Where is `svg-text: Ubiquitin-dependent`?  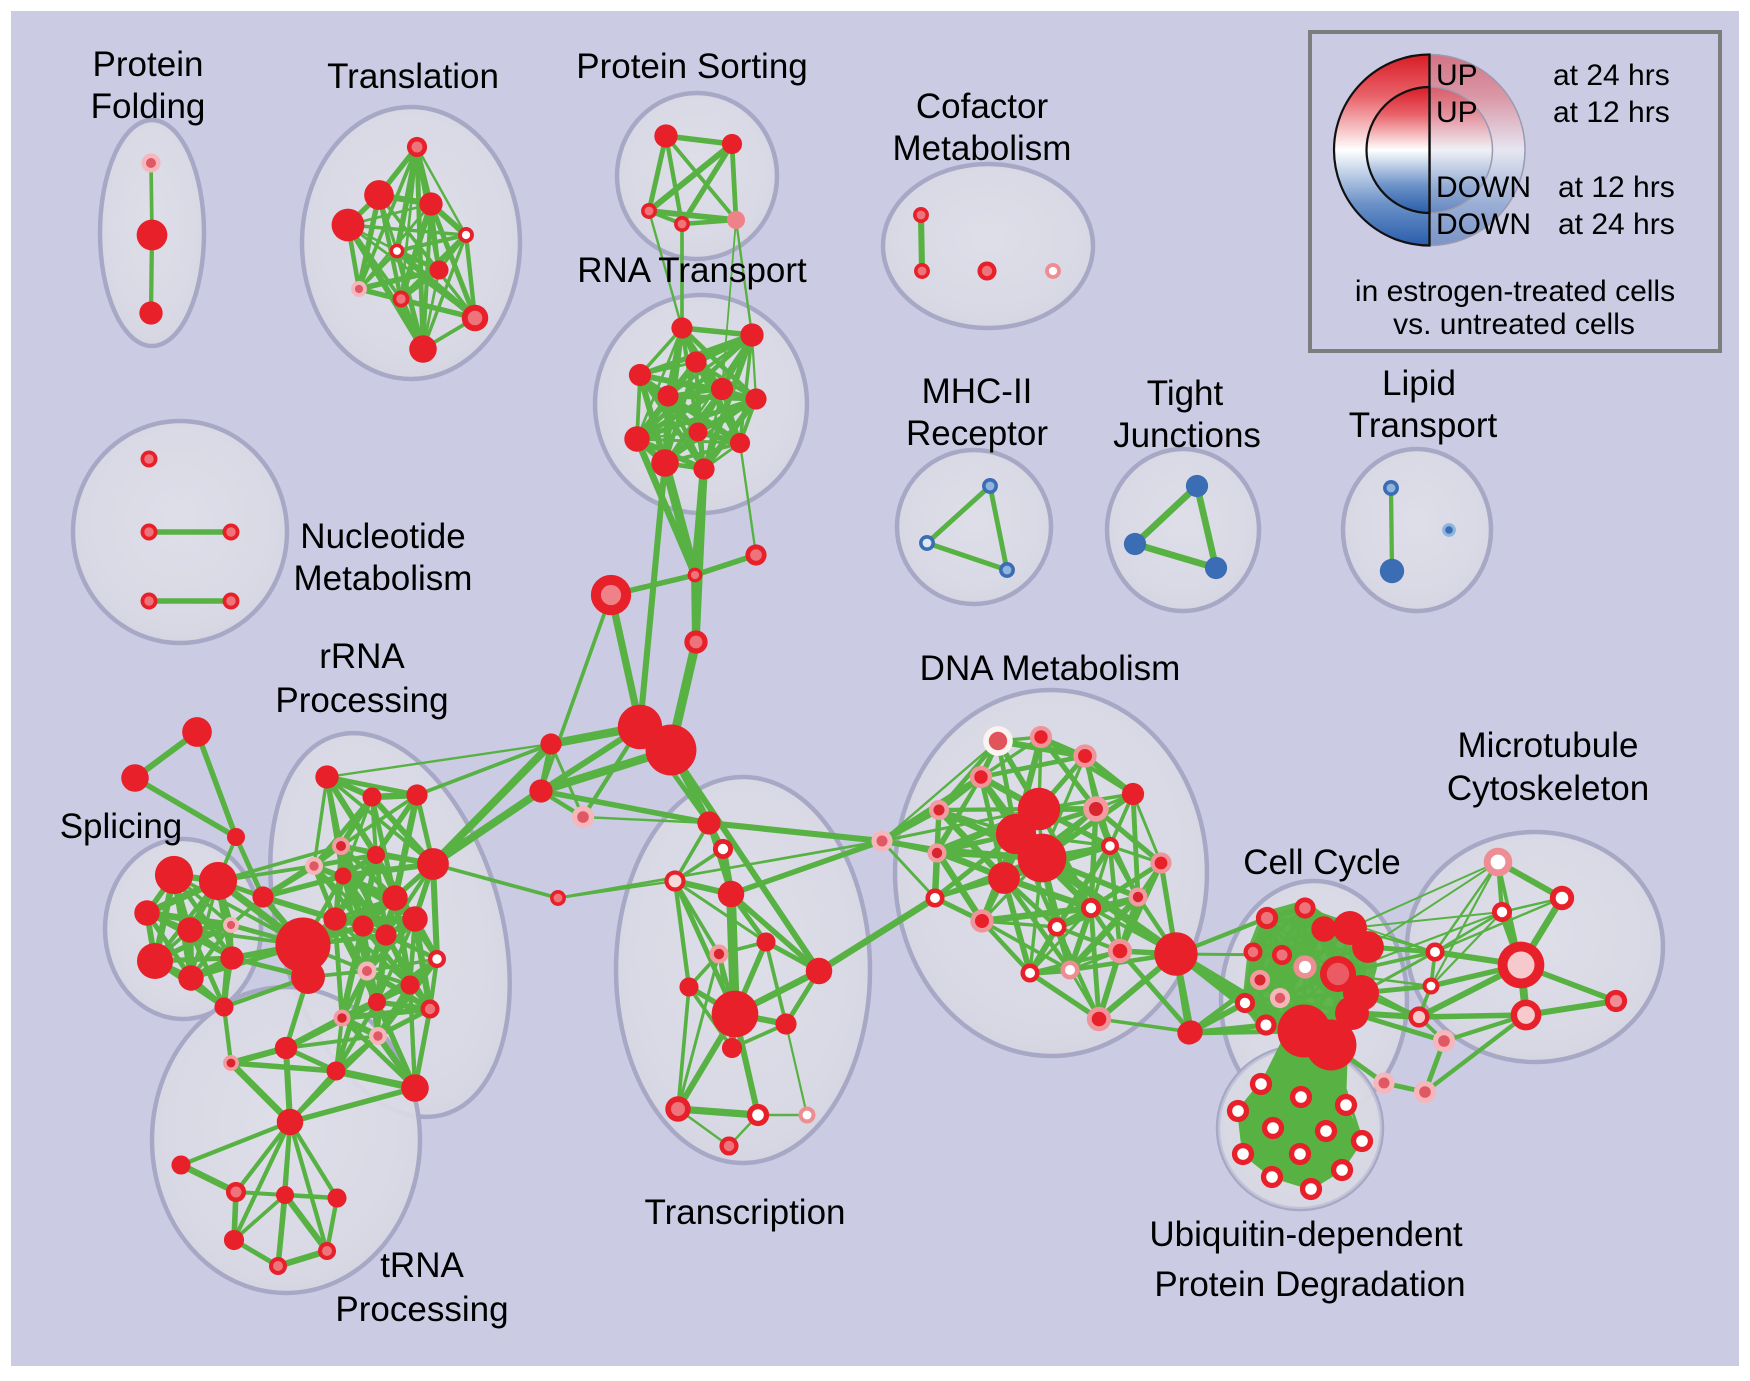
svg-text: Ubiquitin-dependent is located at coordinates (1306, 1234).